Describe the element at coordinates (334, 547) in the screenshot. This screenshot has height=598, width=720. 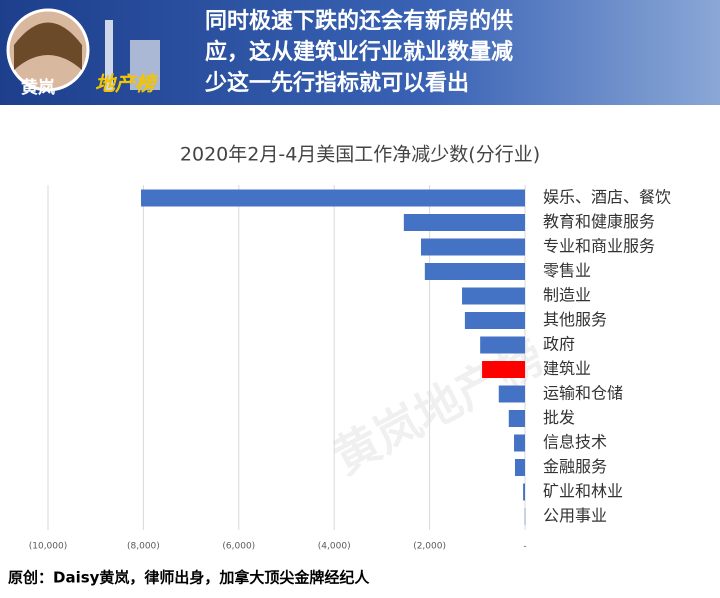
I see `x-tick-label: (4,000)` at that location.